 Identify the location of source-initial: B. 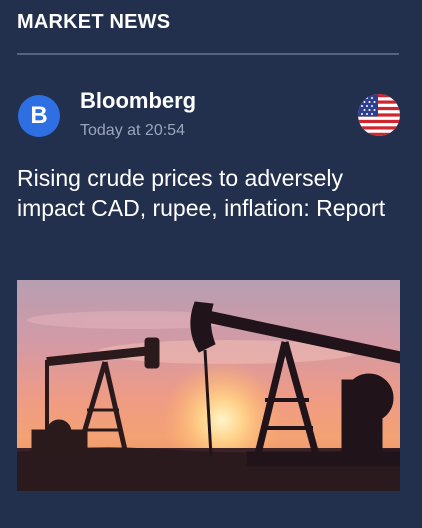
(38, 116).